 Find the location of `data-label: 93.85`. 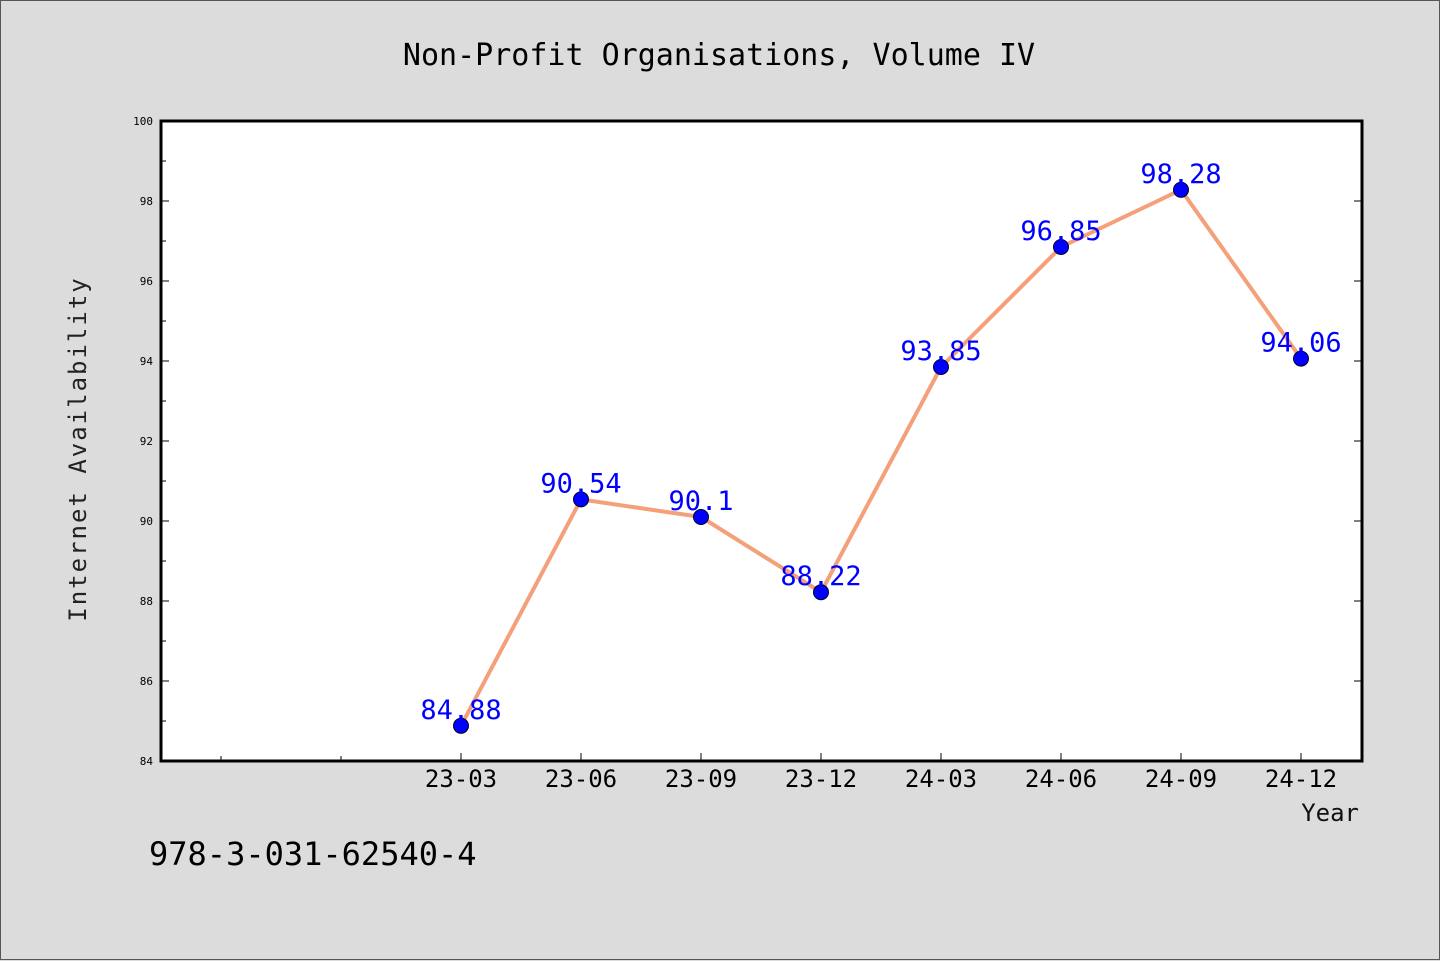

data-label: 93.85 is located at coordinates (940, 351).